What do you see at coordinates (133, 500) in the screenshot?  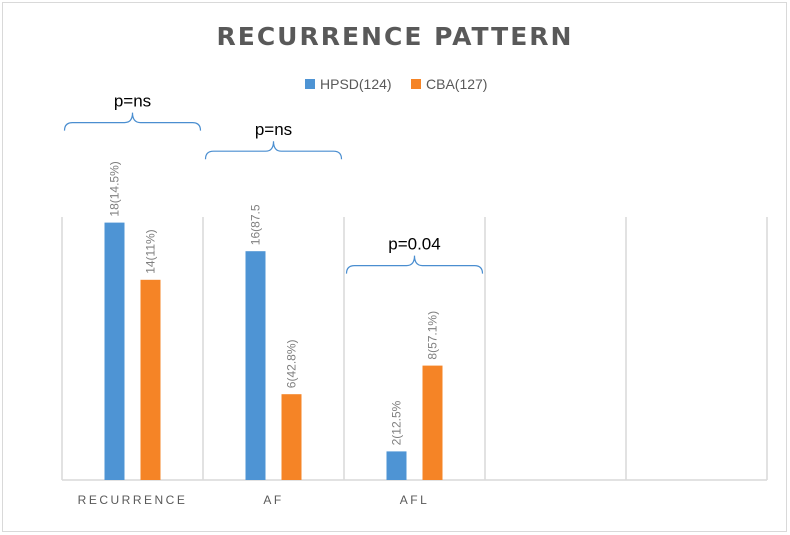 I see `category-label-0: RECURRENCE` at bounding box center [133, 500].